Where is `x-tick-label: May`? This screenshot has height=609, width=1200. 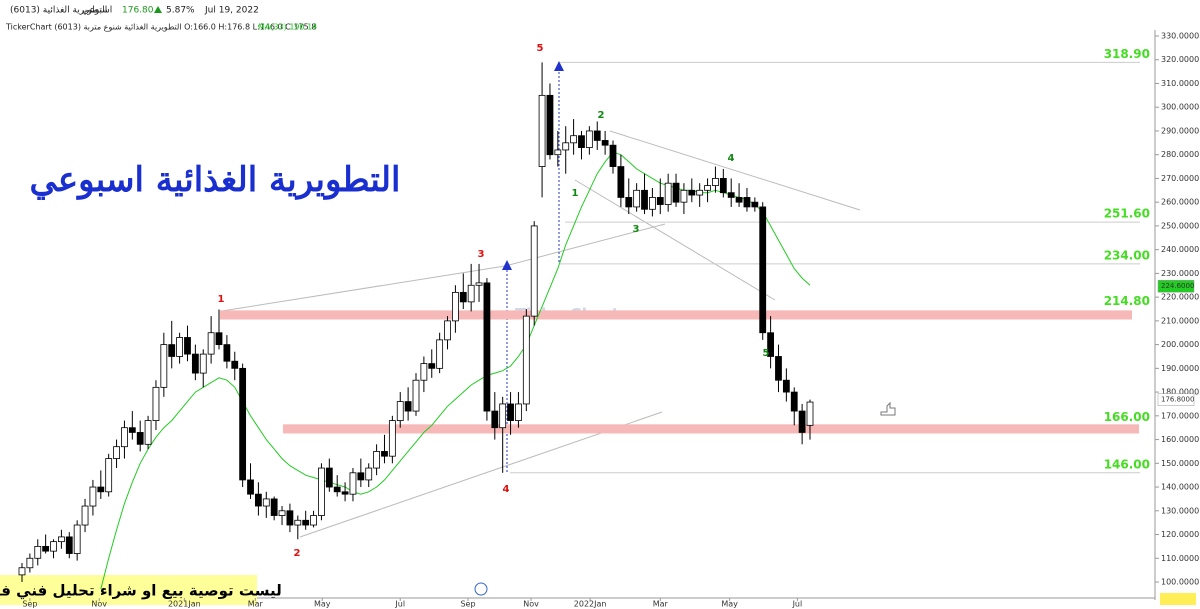 x-tick-label: May is located at coordinates (322, 604).